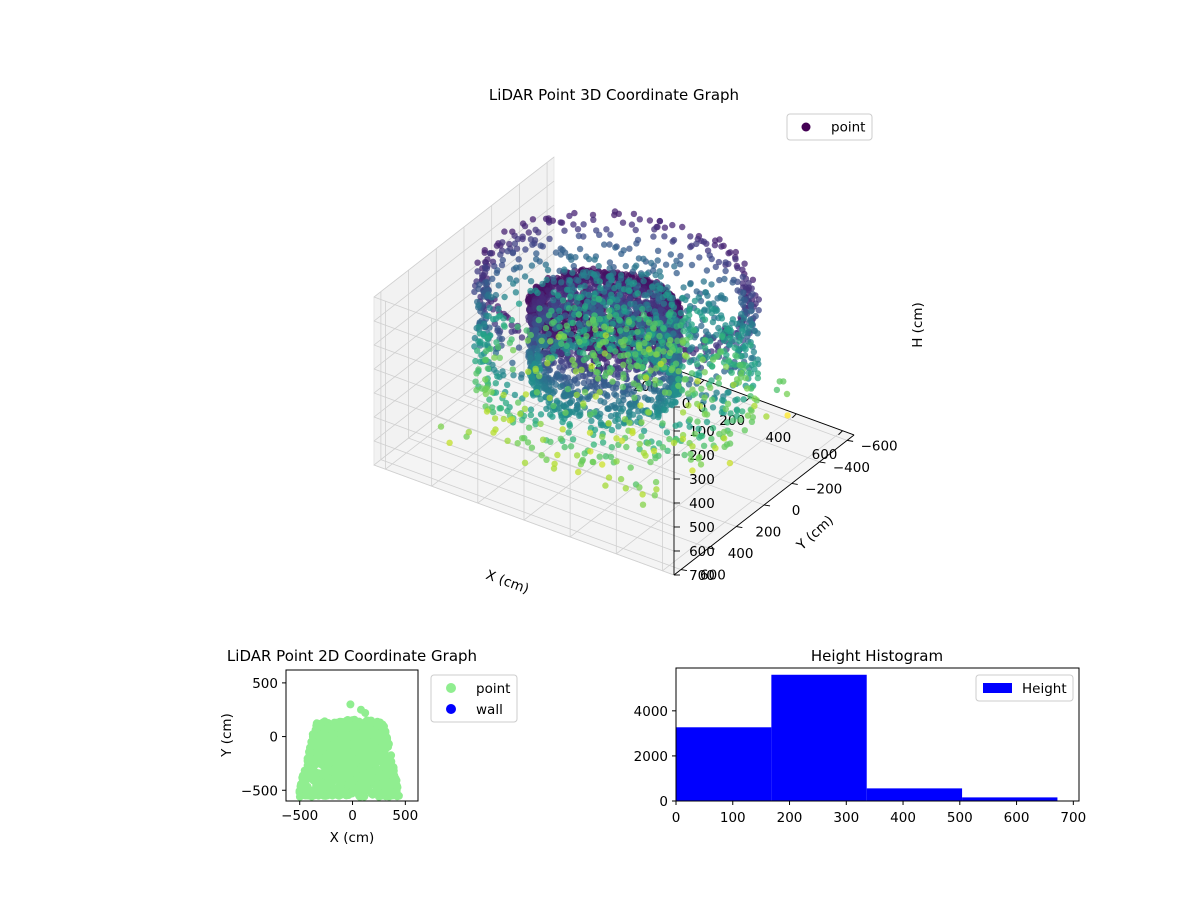  I want to click on grid-line-y, so click(641, 428).